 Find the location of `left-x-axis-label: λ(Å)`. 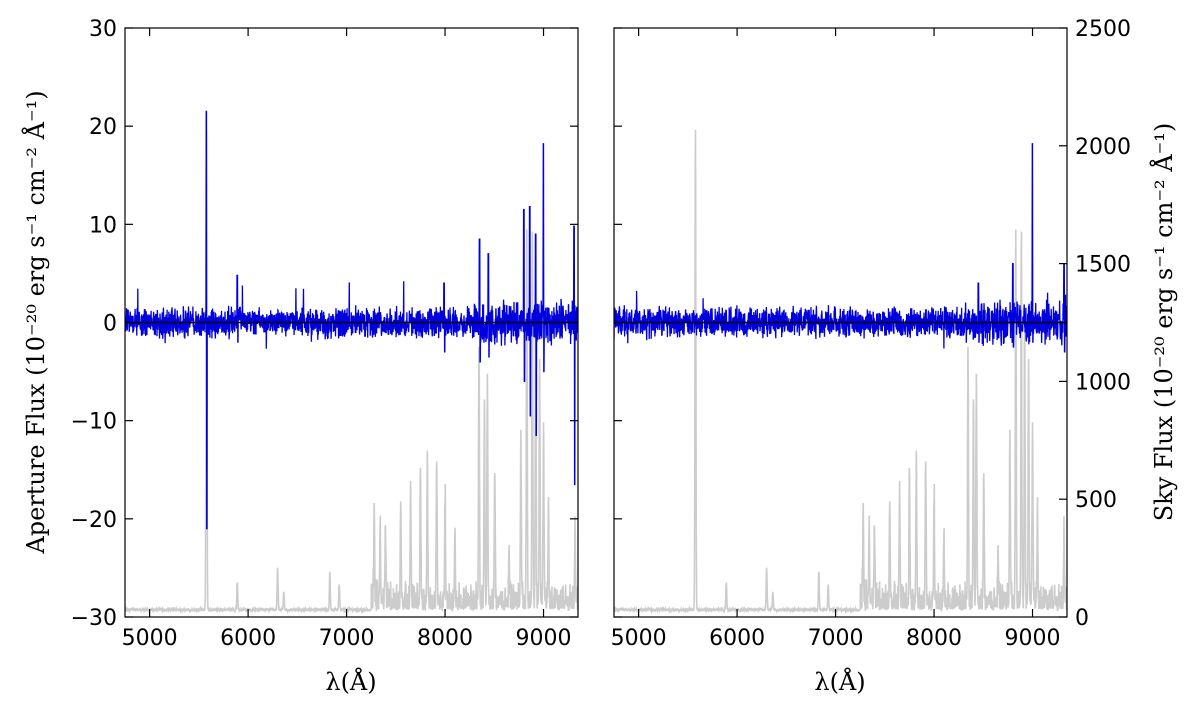

left-x-axis-label: λ(Å) is located at coordinates (350, 681).